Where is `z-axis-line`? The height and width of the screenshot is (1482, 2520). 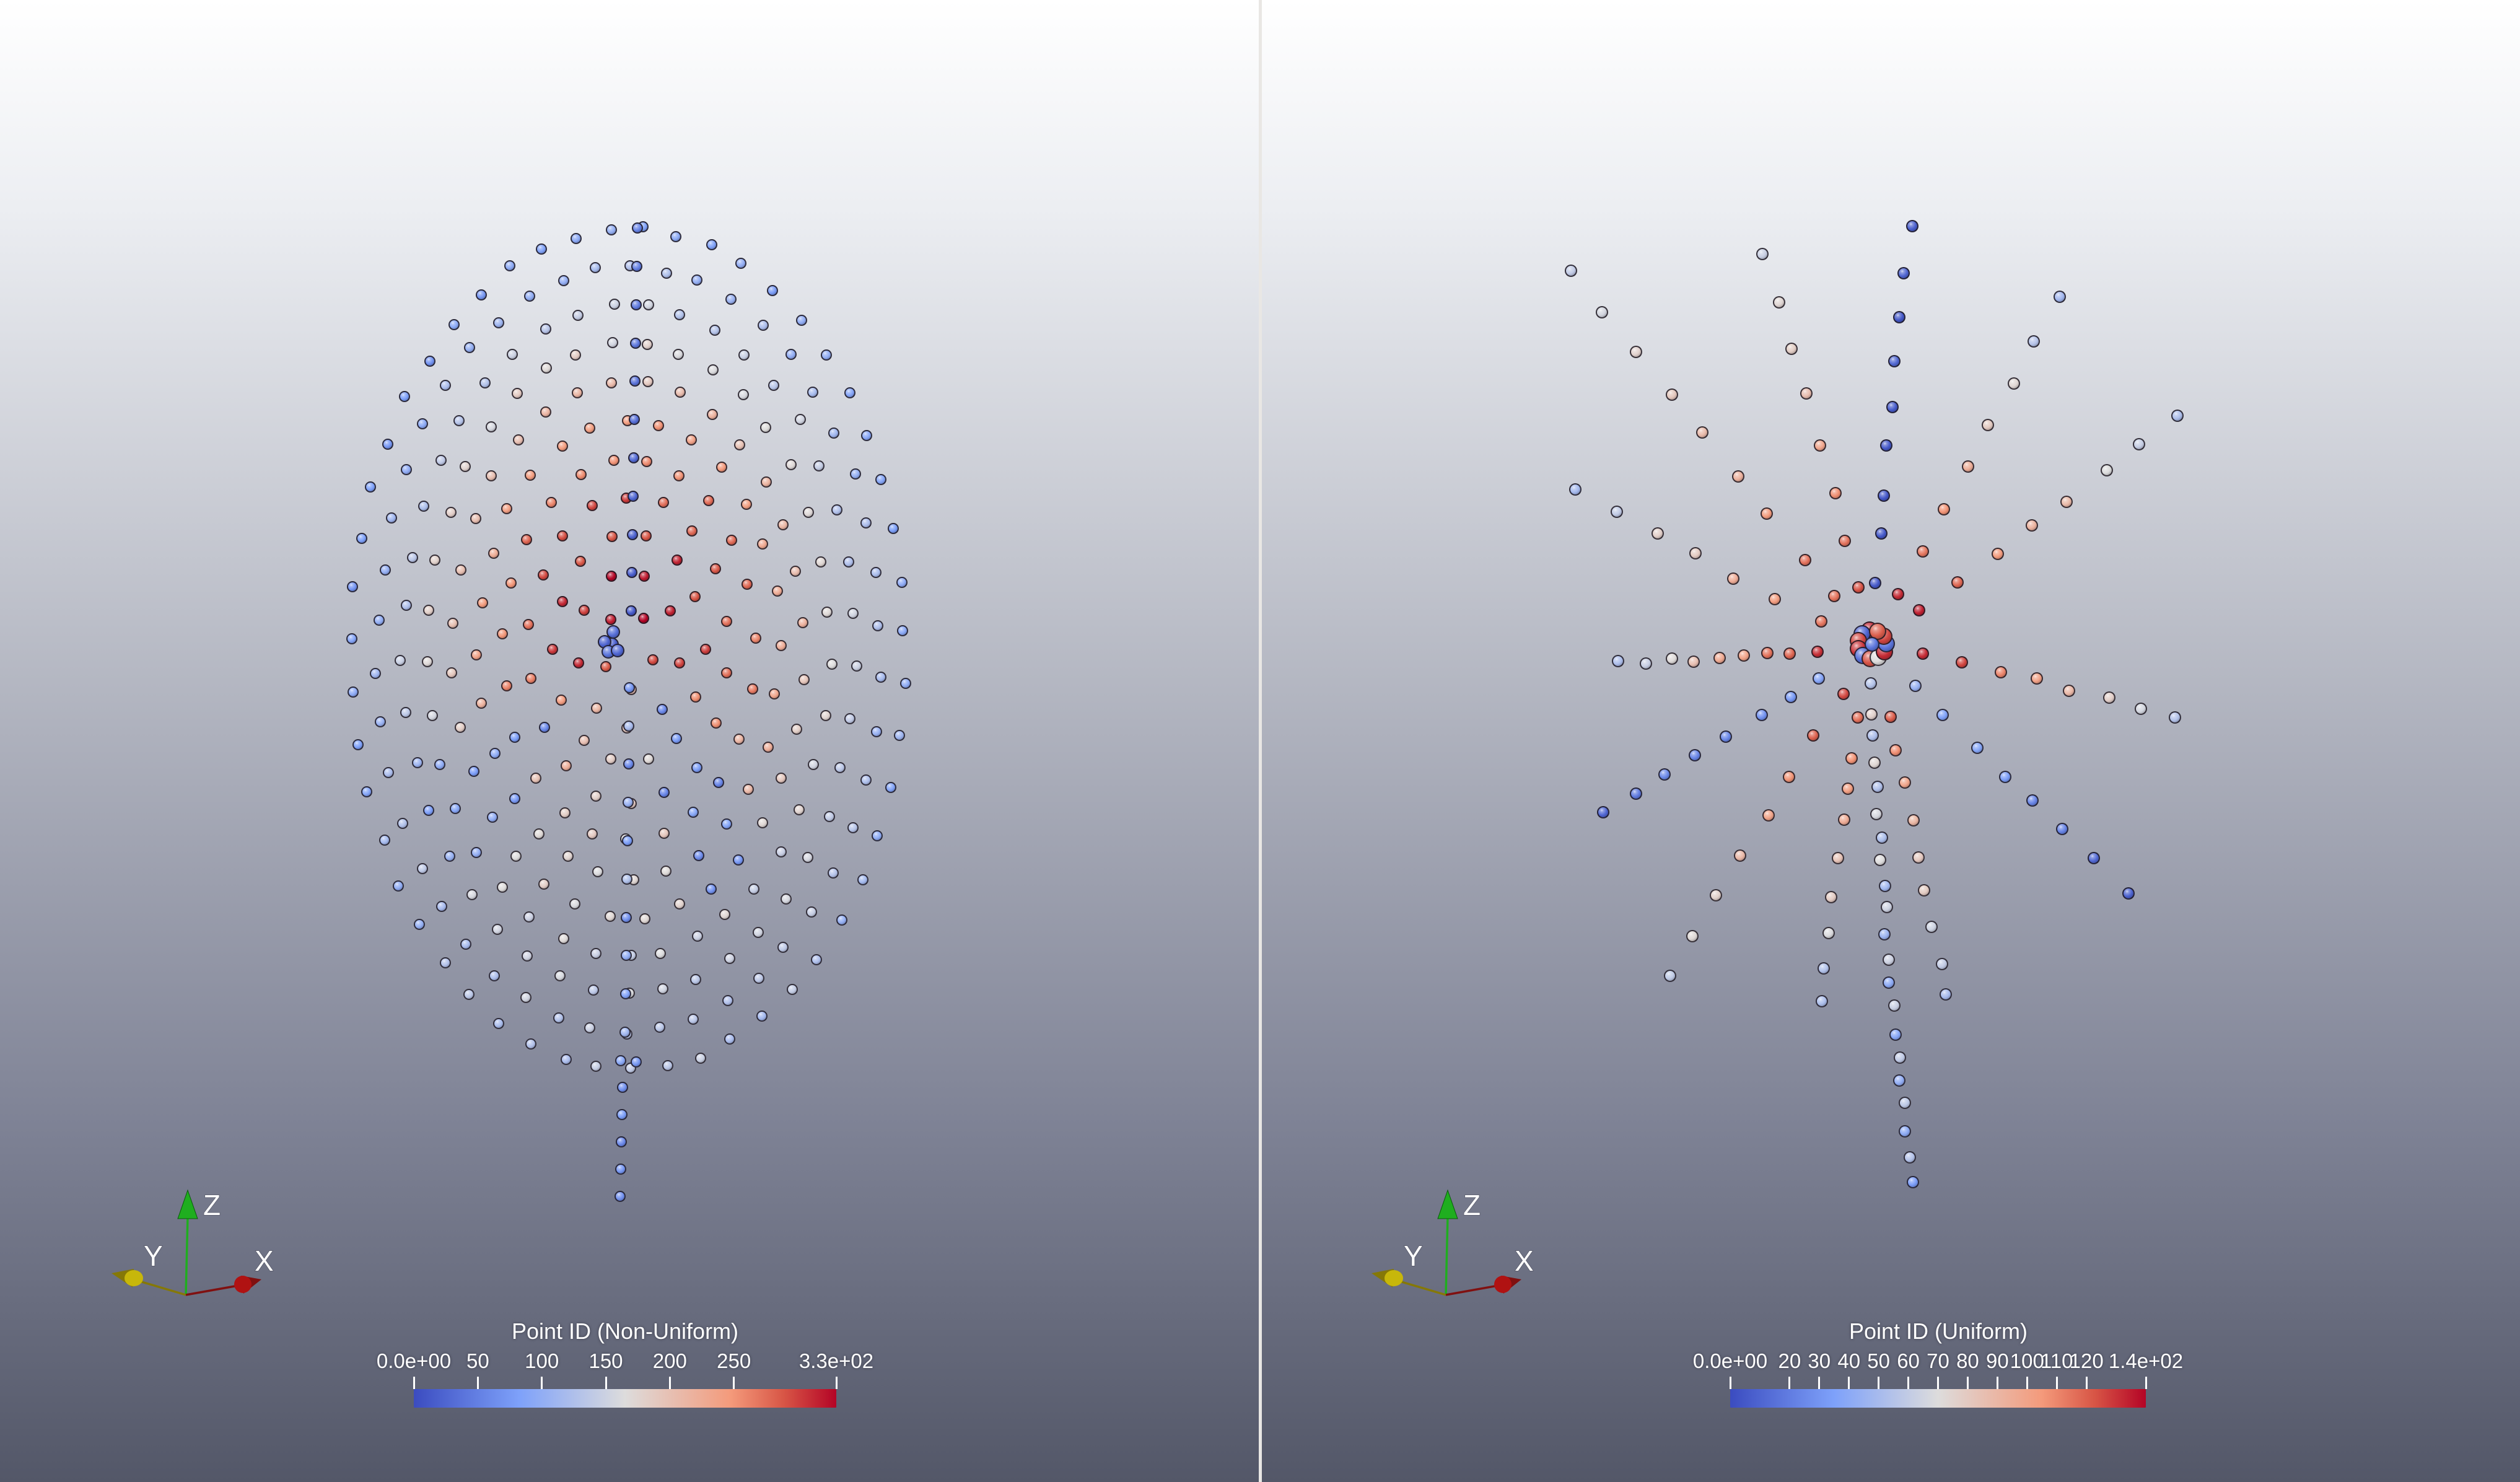
z-axis-line is located at coordinates (1447, 1256).